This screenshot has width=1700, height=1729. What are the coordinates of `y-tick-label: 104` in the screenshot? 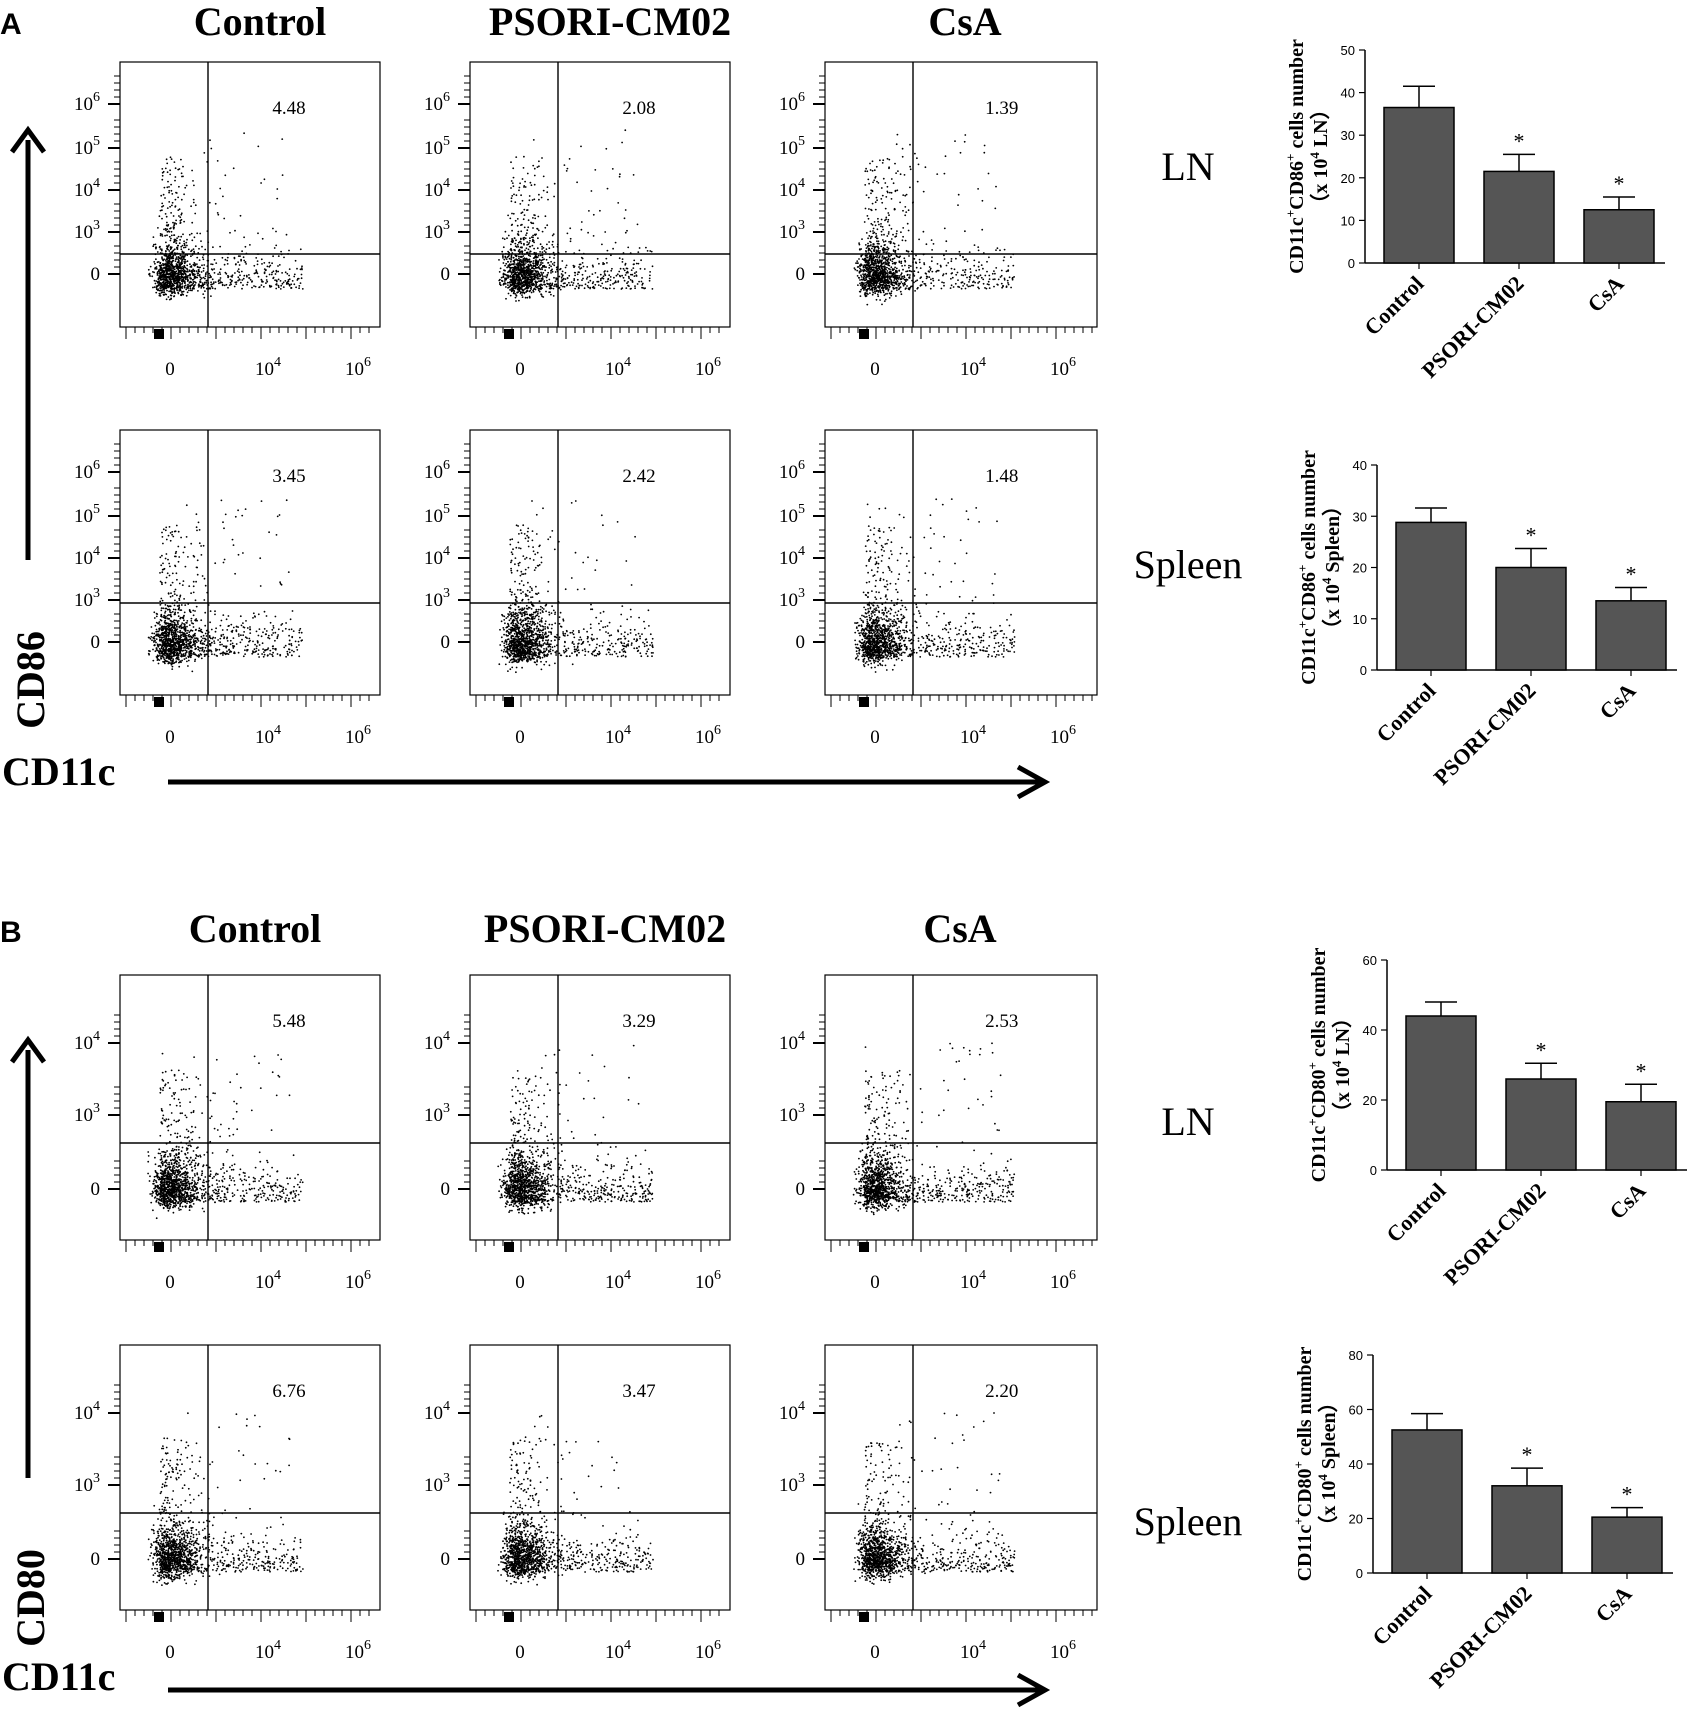 It's located at (792, 188).